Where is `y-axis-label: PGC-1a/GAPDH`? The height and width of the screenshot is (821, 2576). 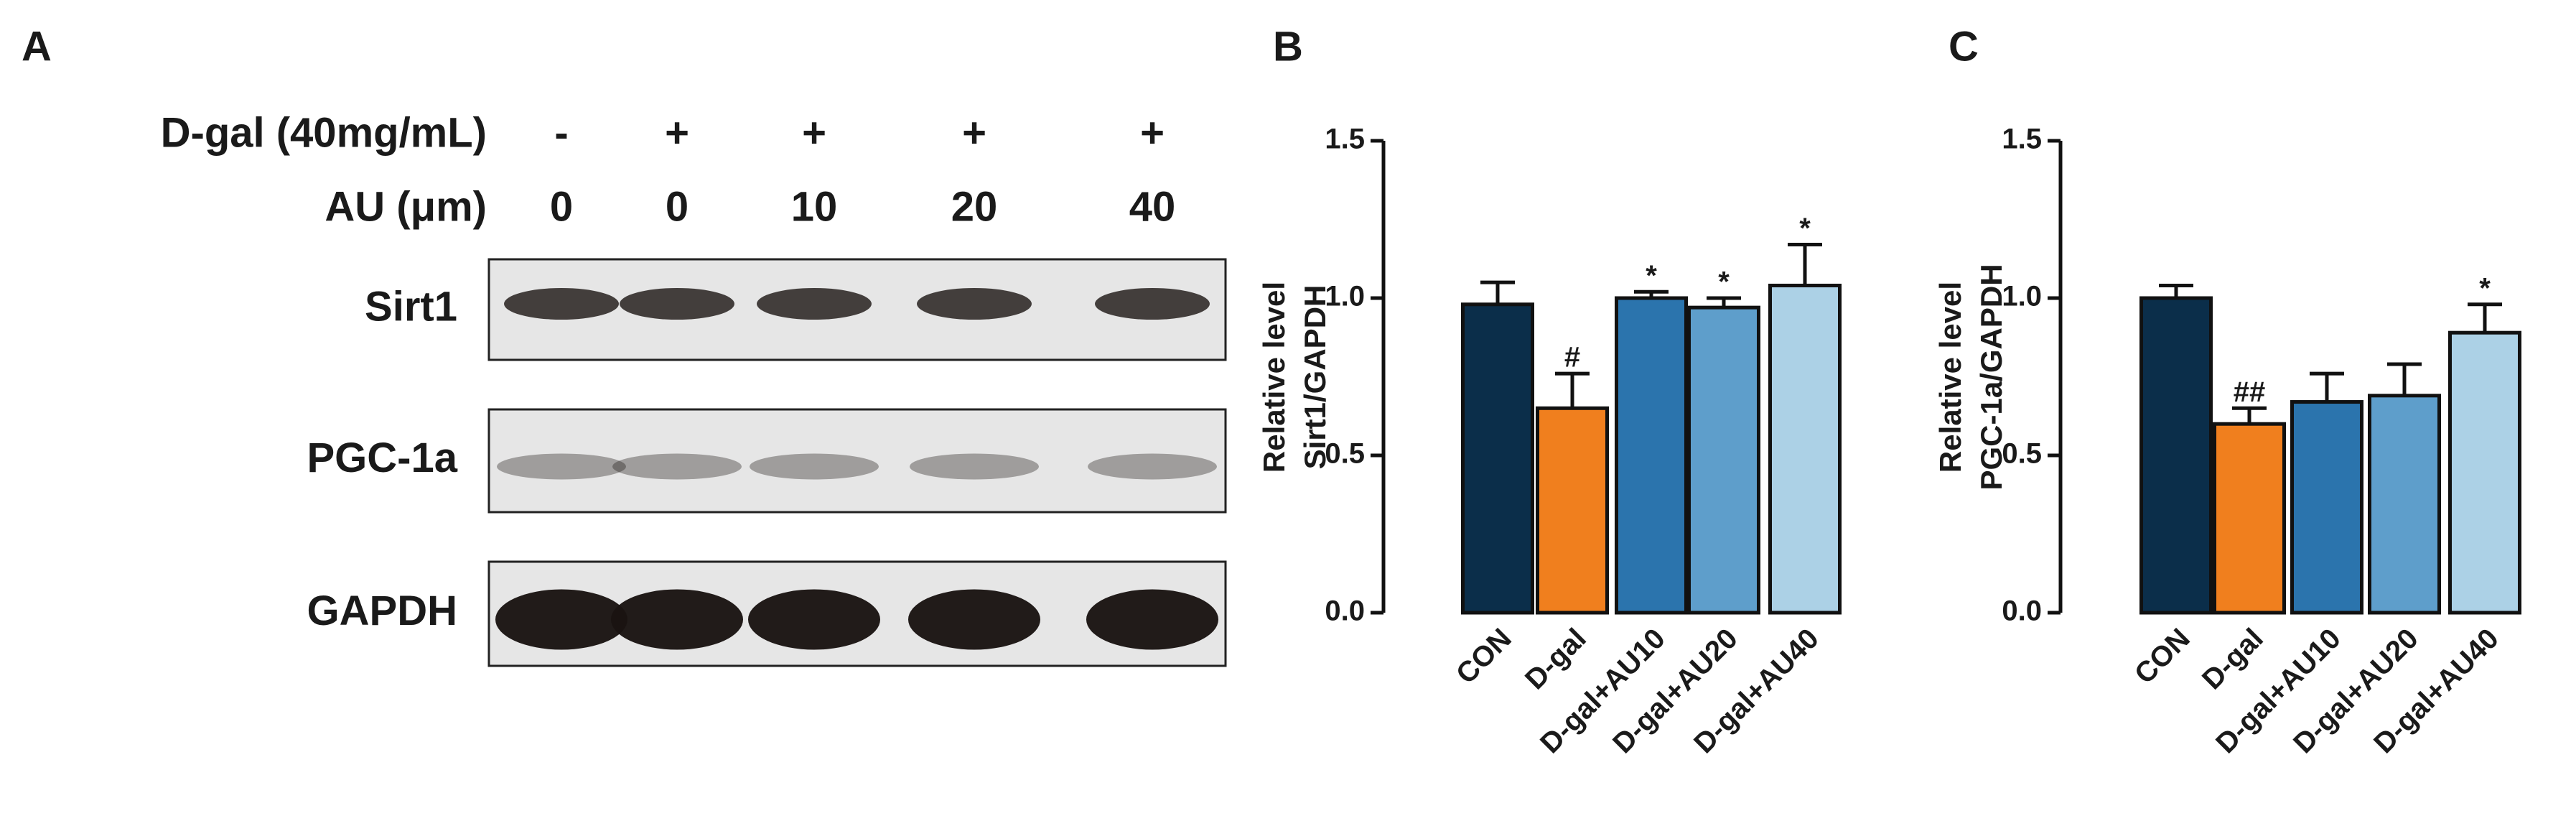 y-axis-label: PGC-1a/GAPDH is located at coordinates (1991, 377).